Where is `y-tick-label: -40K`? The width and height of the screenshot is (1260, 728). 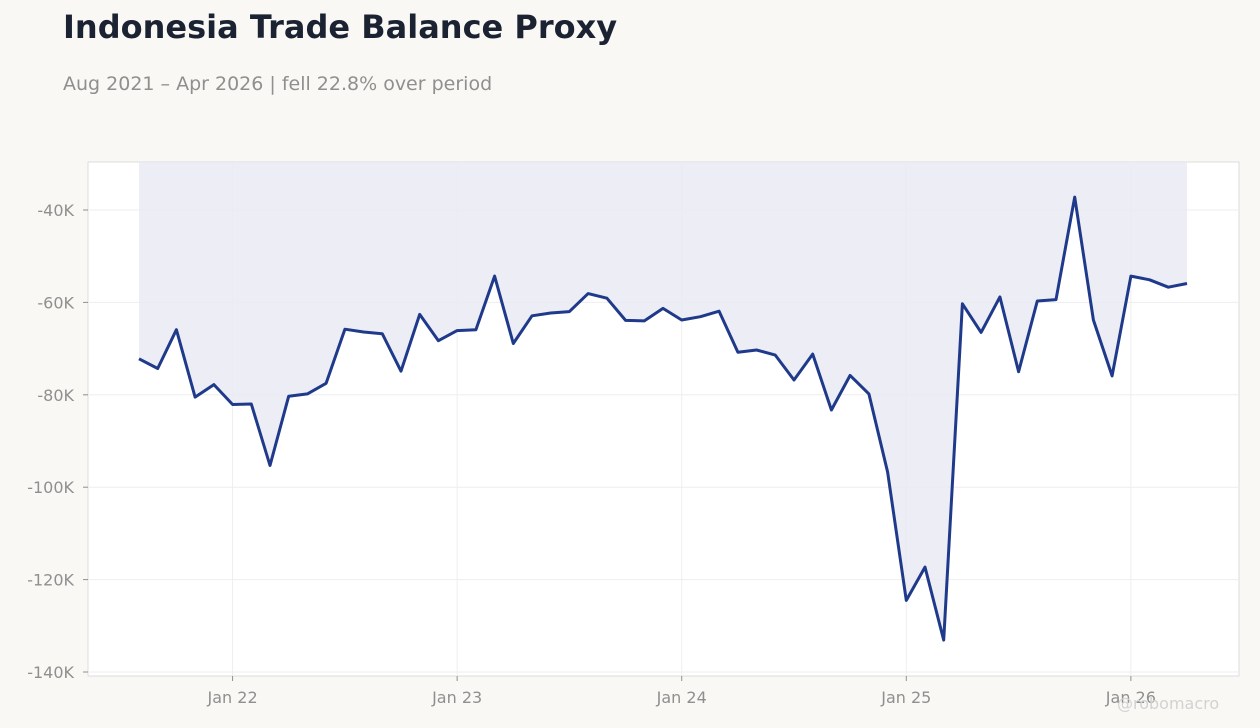 y-tick-label: -40K is located at coordinates (55, 210).